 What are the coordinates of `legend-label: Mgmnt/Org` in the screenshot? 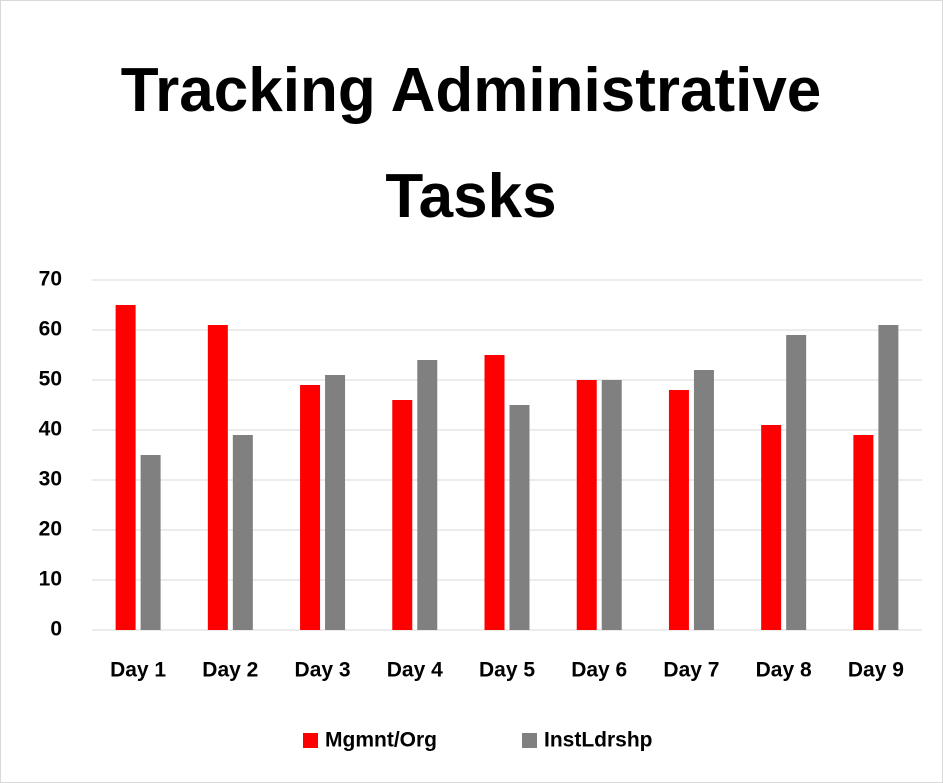 It's located at (381, 740).